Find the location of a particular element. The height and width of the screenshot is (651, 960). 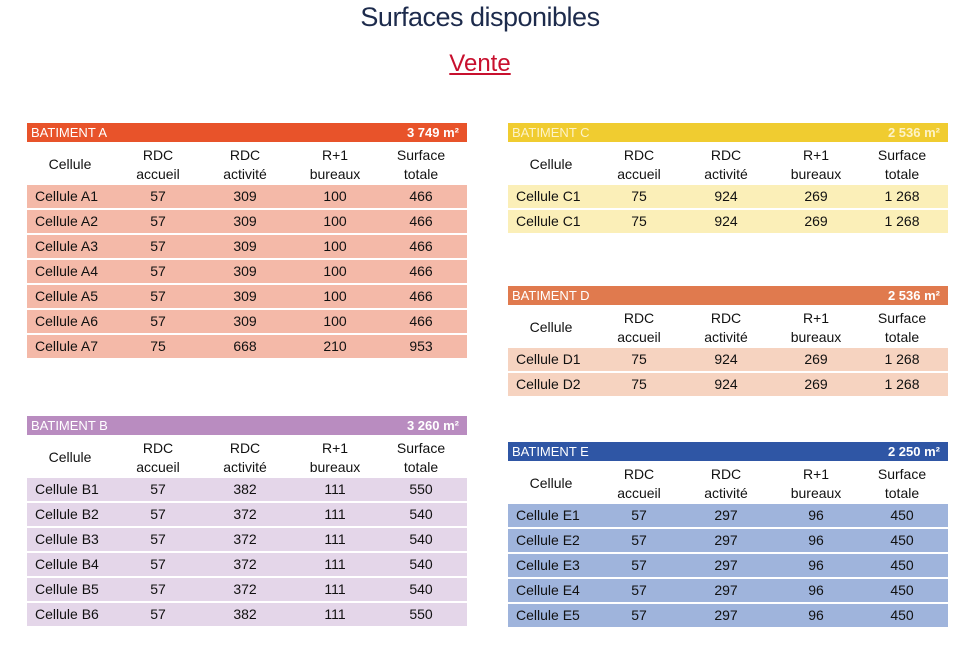

building-name: BATIMENT D is located at coordinates (551, 295).